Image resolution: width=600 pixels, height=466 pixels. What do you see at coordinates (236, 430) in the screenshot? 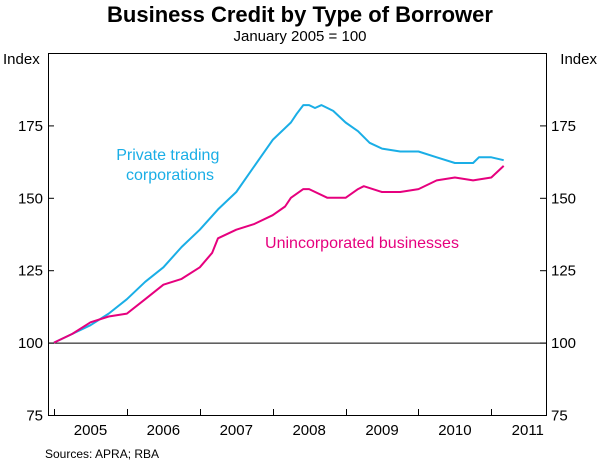
I see `x-tick-label: 2007` at bounding box center [236, 430].